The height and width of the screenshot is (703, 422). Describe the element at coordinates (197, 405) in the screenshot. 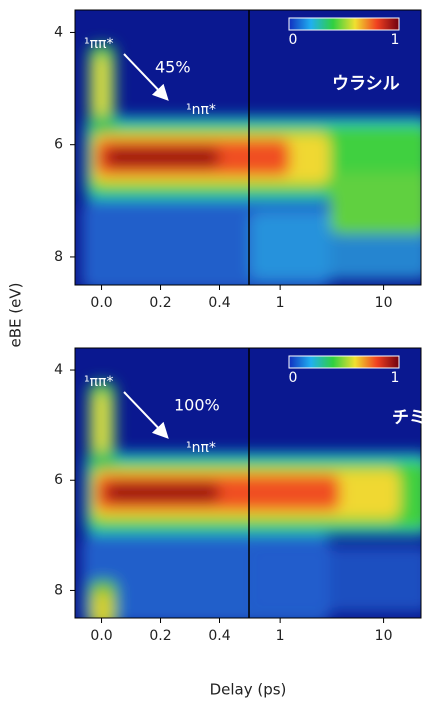

I see `annotation: 100%` at that location.